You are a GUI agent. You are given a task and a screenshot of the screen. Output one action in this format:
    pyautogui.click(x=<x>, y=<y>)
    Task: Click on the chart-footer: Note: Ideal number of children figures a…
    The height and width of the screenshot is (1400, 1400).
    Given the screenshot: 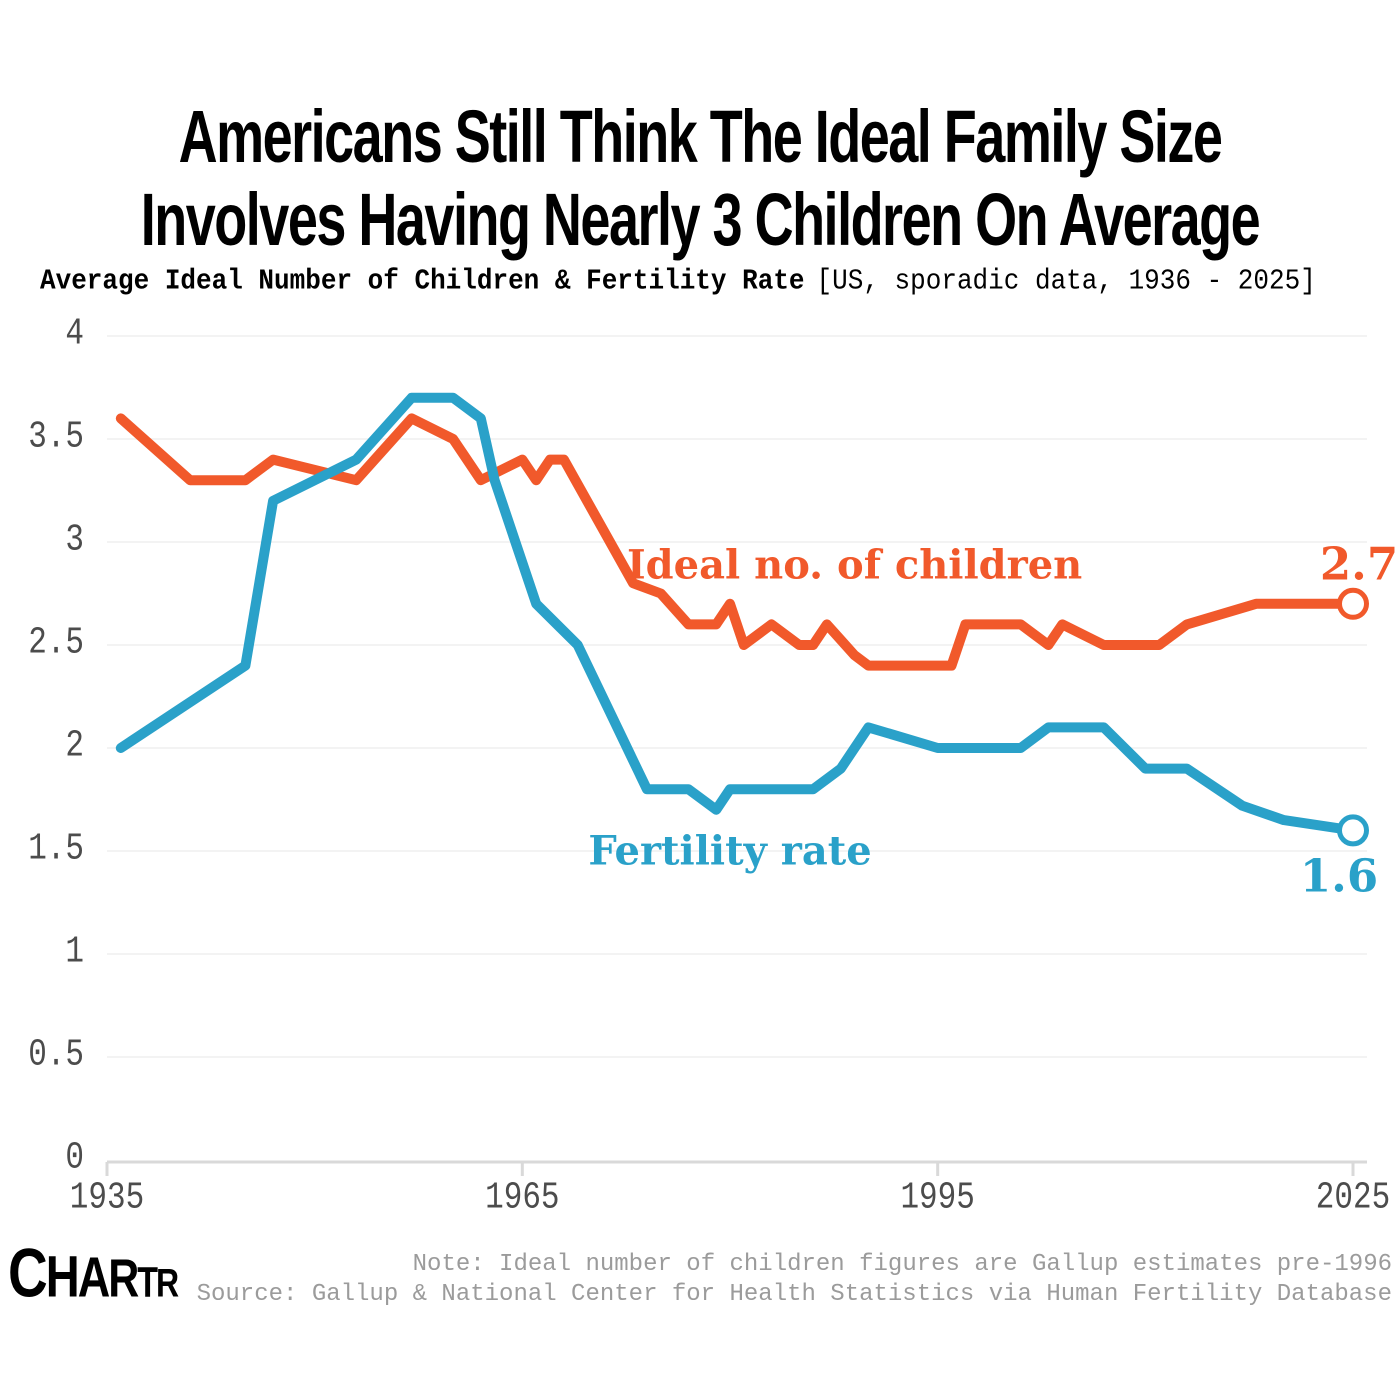 What is the action you would take?
    pyautogui.click(x=794, y=1280)
    